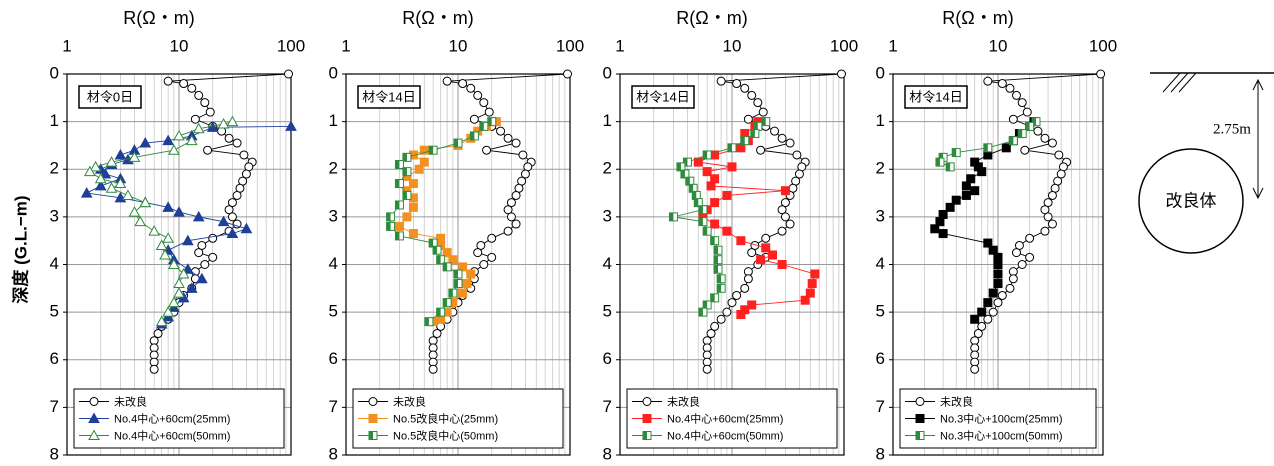 The image size is (1274, 466). I want to click on x-axis-title: R(Ω・m), so click(711, 18).